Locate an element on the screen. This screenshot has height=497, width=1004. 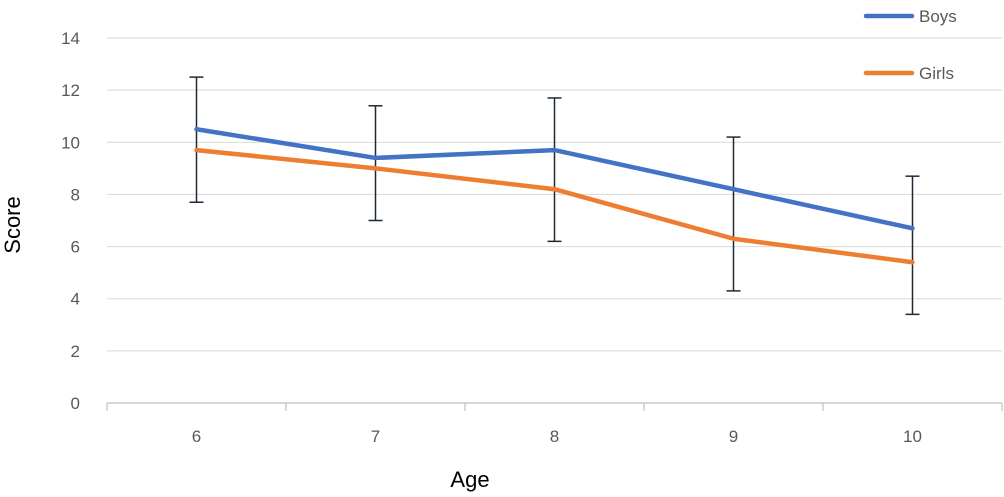
x-axis: 6 7 8 9 10 is located at coordinates (554, 424).